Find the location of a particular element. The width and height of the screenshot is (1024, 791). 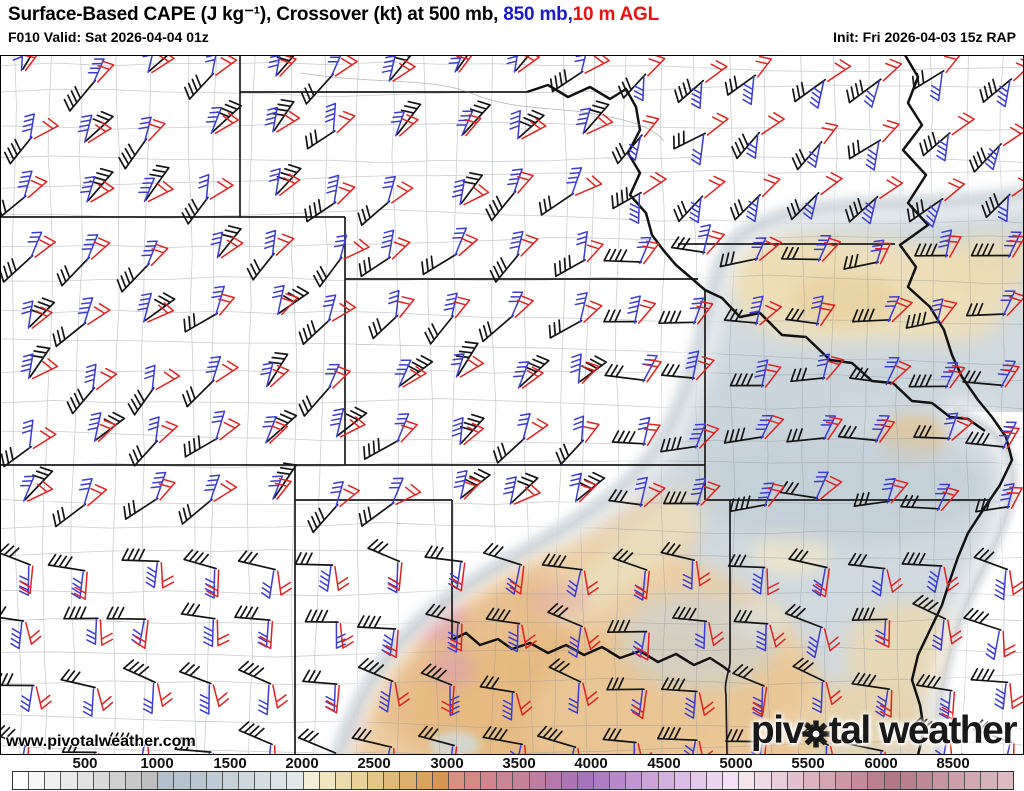

logo-text-left: piv is located at coordinates (777, 730).